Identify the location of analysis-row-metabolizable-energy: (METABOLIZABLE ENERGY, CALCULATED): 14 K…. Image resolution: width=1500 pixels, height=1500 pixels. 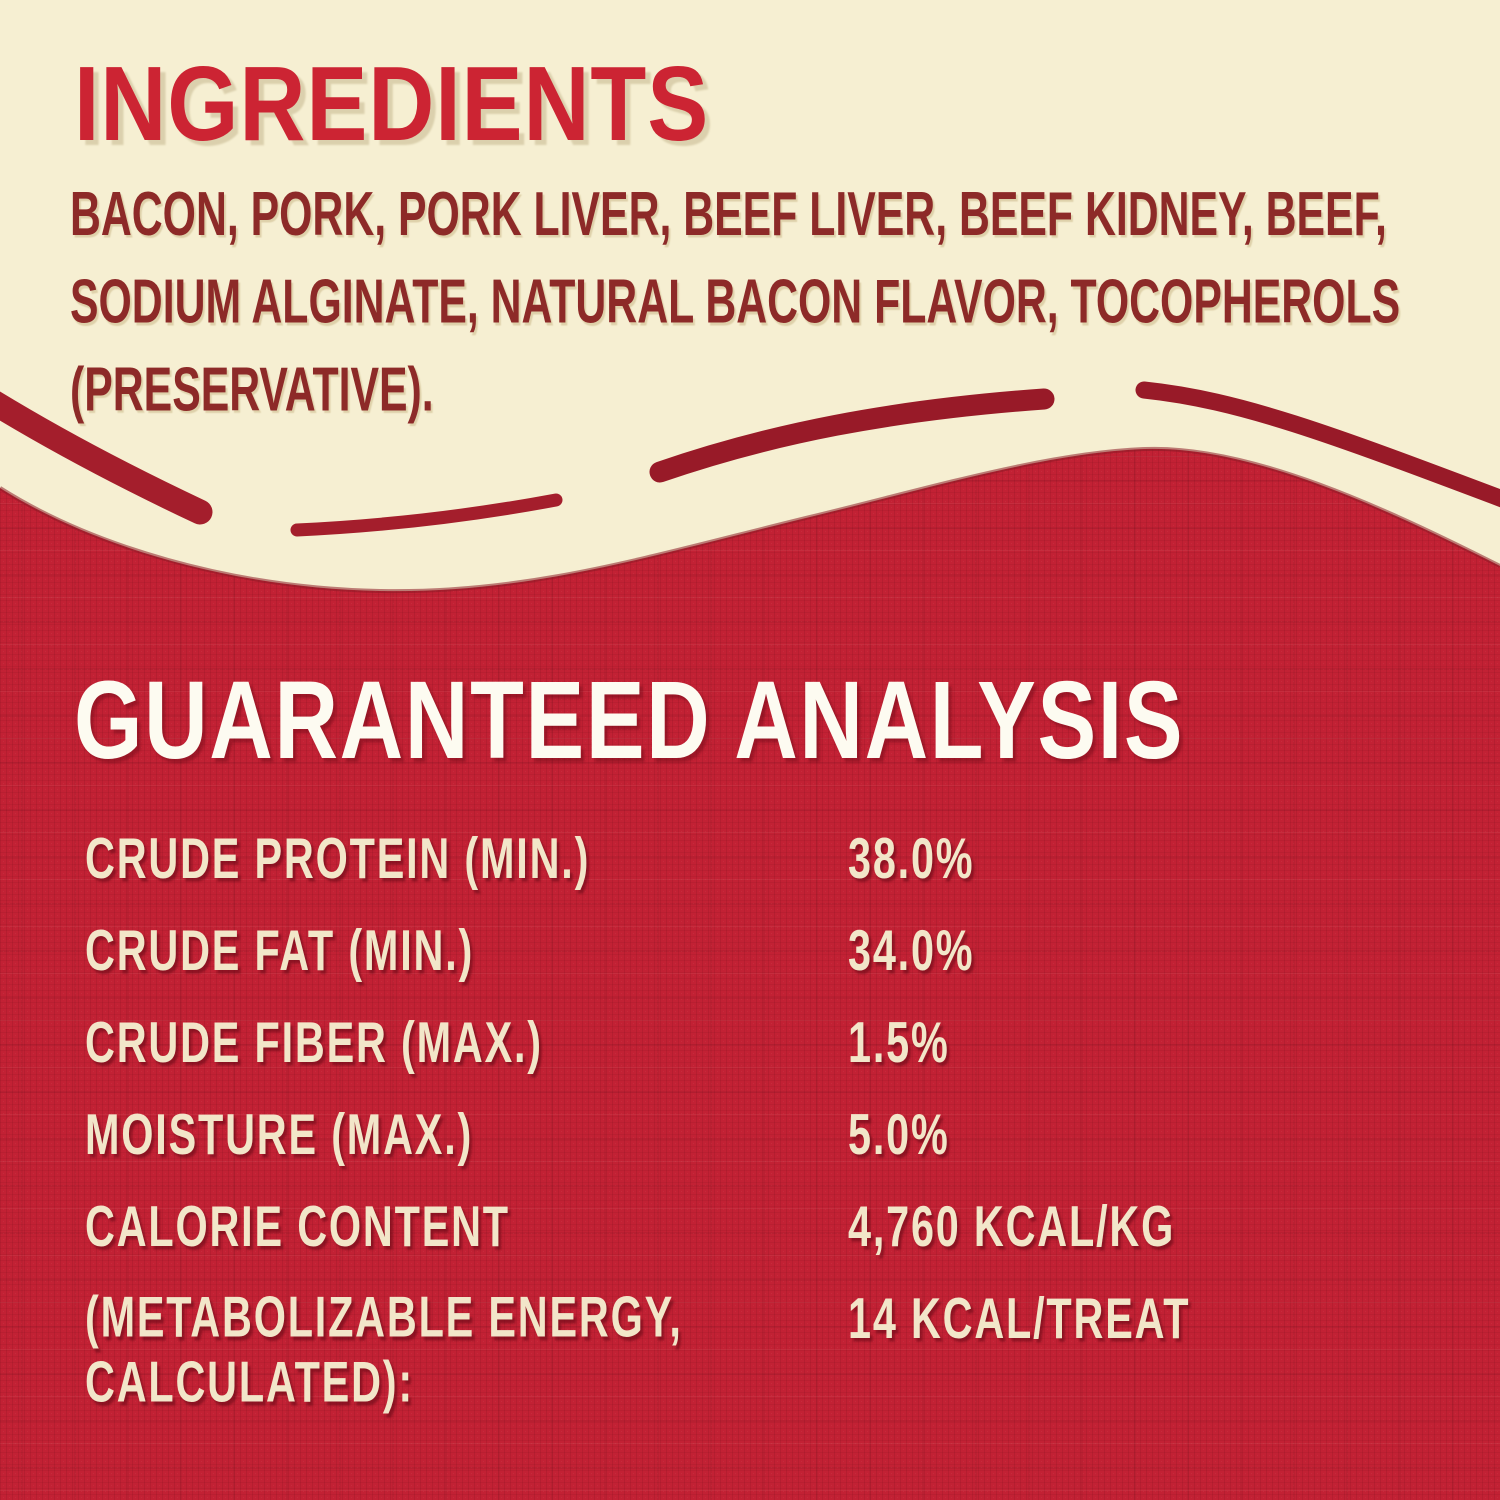
(755, 1374).